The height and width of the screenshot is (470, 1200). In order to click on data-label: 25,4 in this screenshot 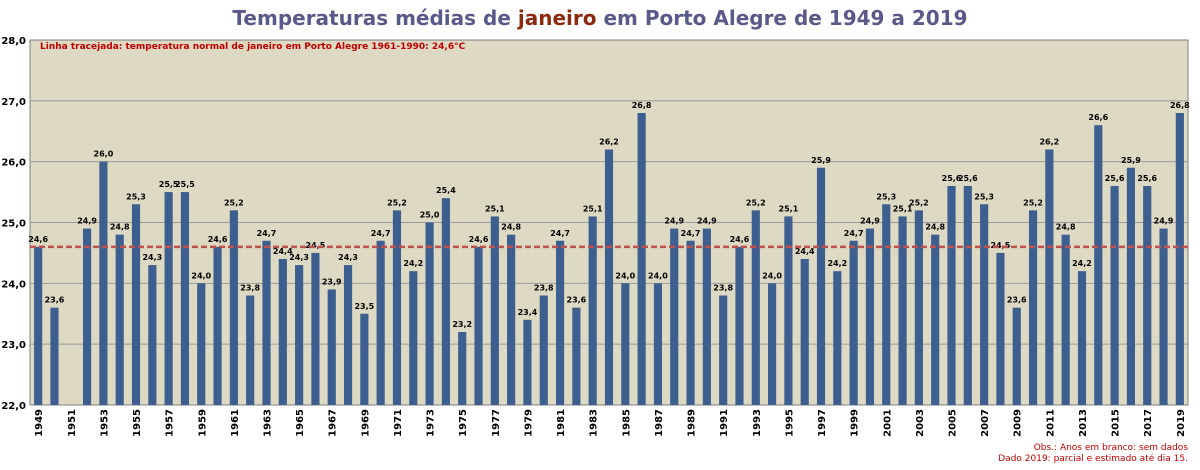, I will do `click(446, 190)`.